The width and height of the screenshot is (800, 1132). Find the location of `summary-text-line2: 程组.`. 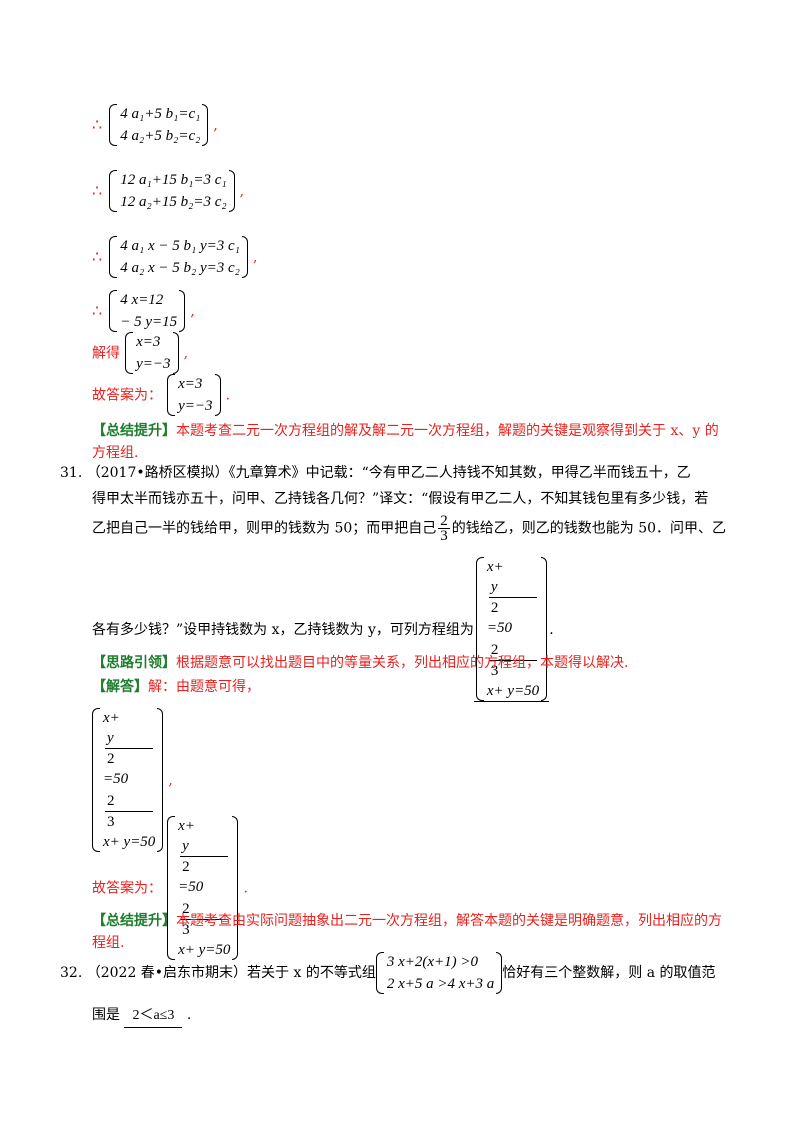

summary-text-line2: 程组. is located at coordinates (108, 943).